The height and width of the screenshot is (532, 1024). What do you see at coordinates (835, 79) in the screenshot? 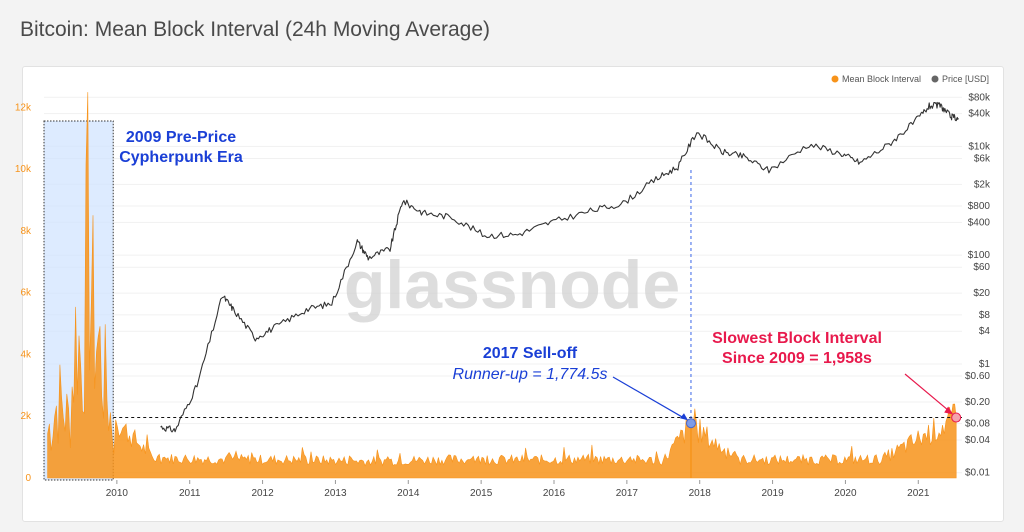
I see `legend-swatch-interval` at bounding box center [835, 79].